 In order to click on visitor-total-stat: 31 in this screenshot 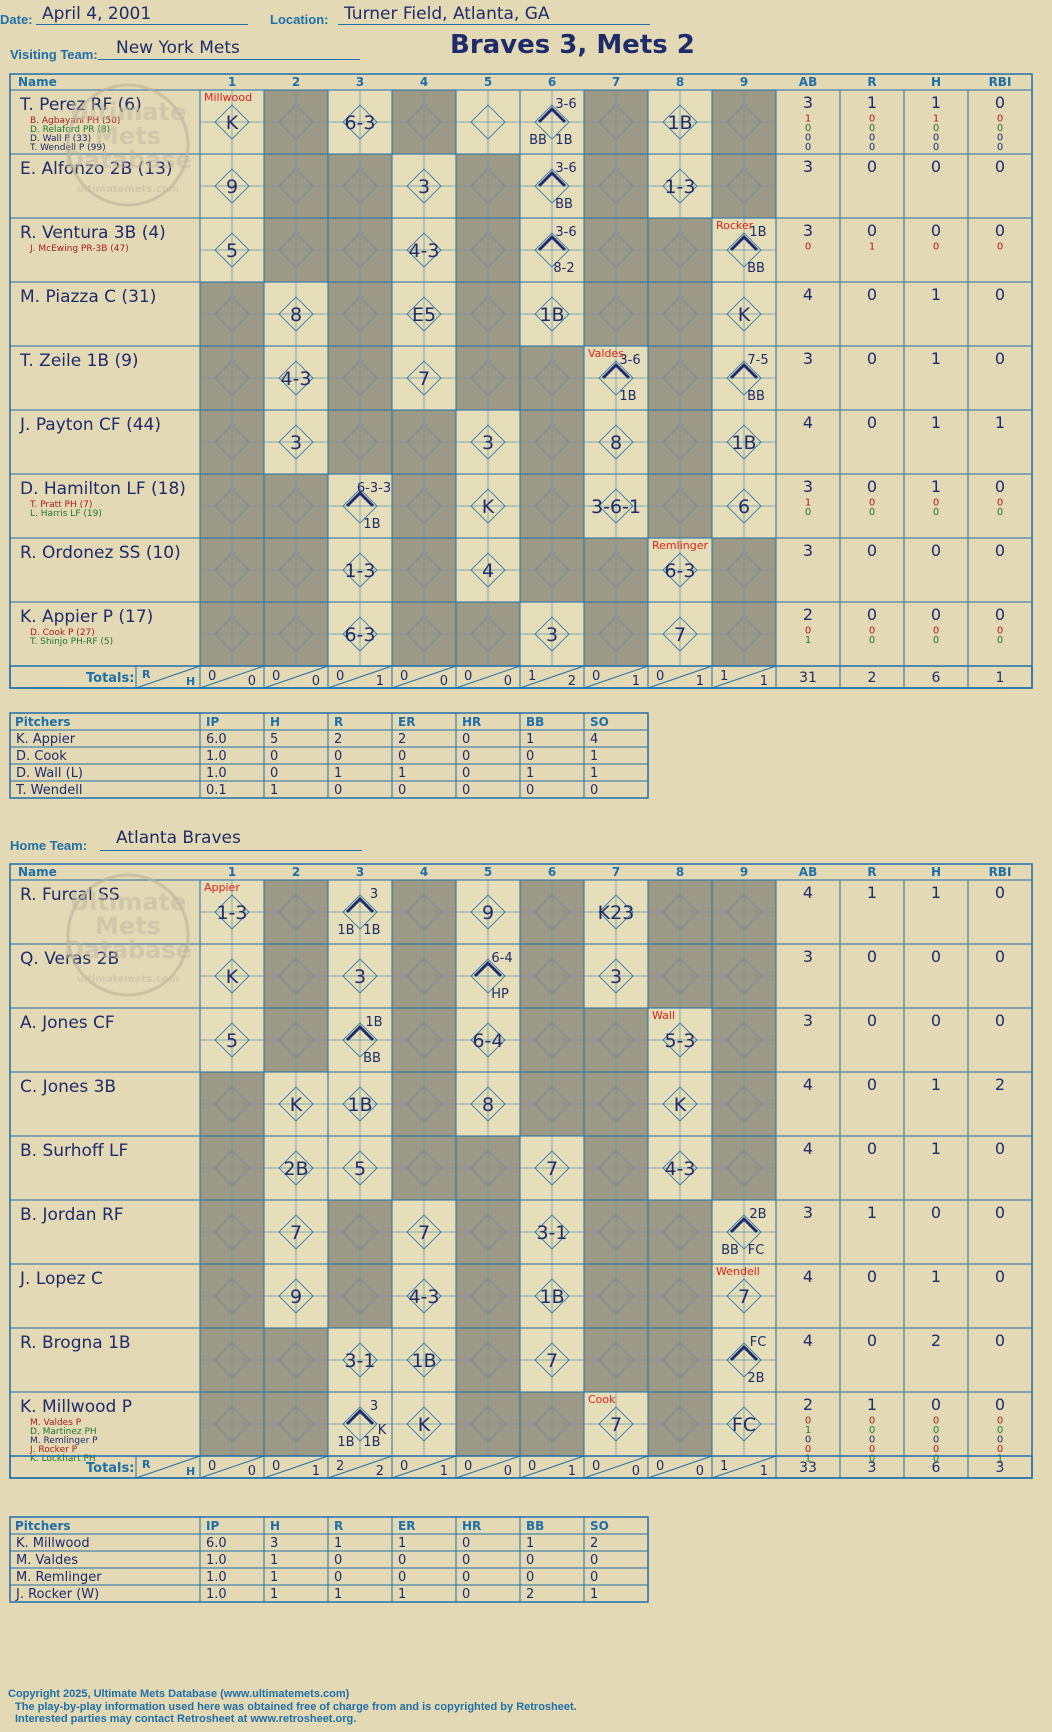, I will do `click(808, 678)`.